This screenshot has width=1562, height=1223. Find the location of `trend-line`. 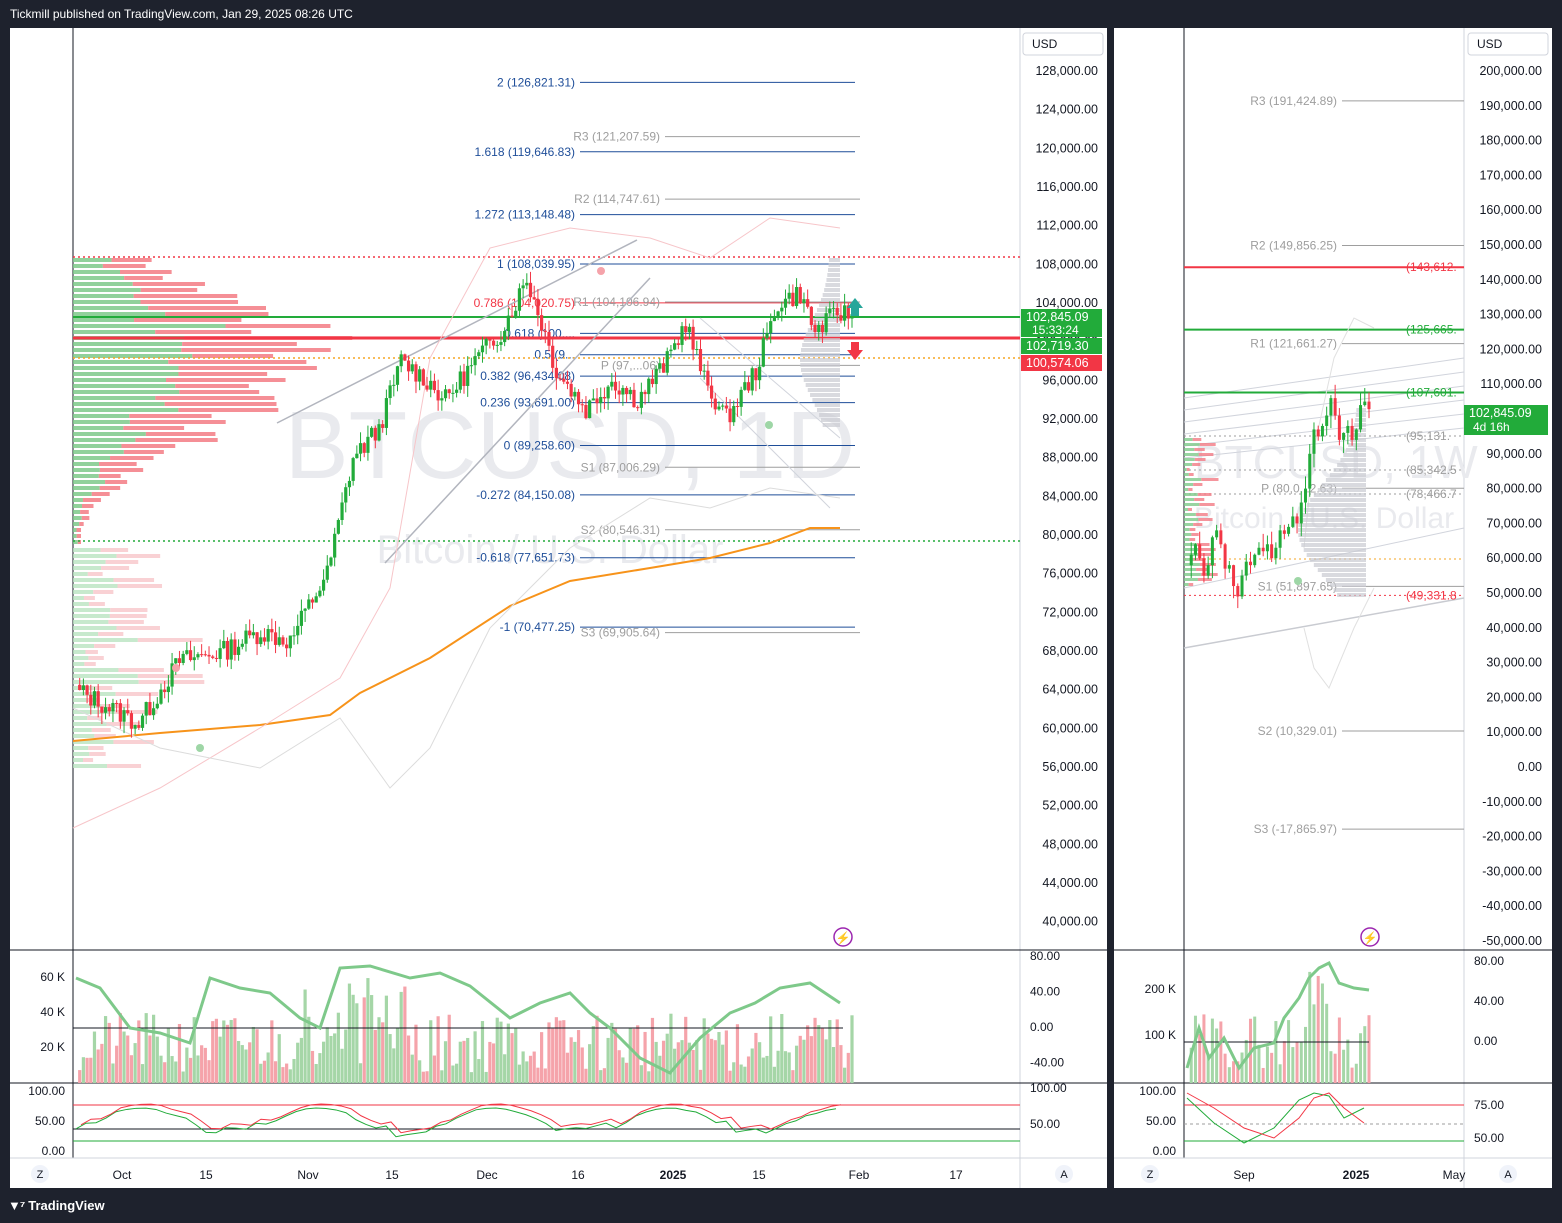

trend-line is located at coordinates (1324, 378).